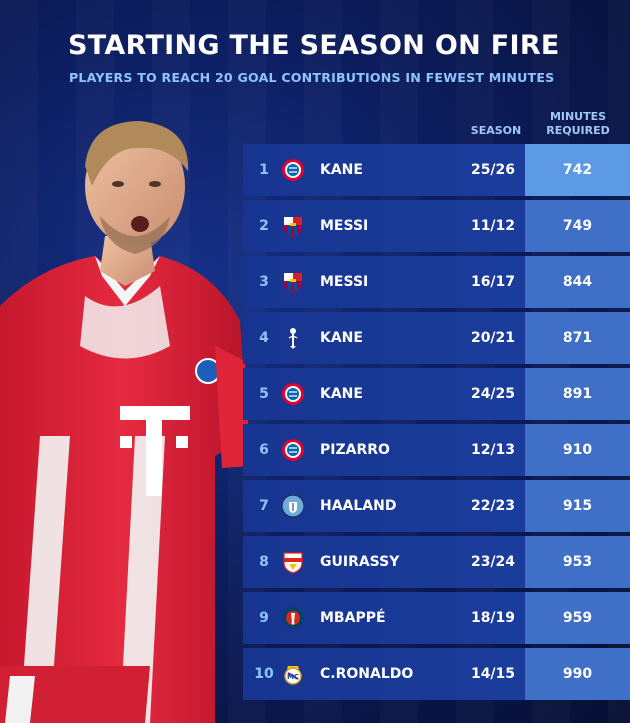 This screenshot has height=723, width=630. I want to click on minutes-value: 749, so click(577, 226).